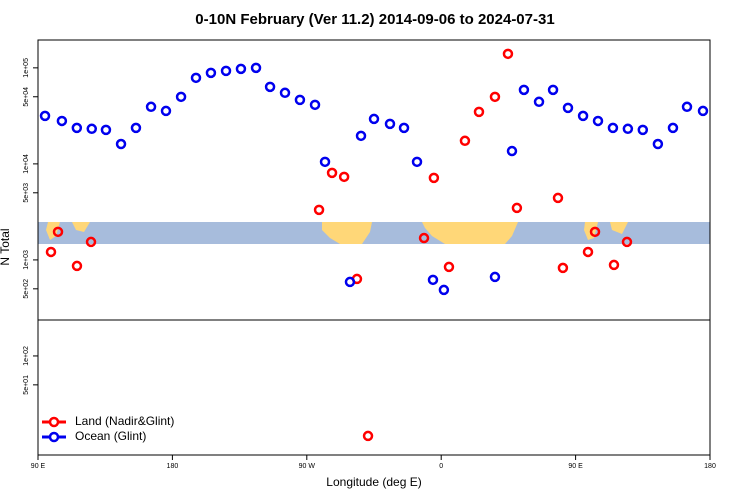 The height and width of the screenshot is (500, 750). Describe the element at coordinates (26, 289) in the screenshot. I see `y-tick-label: 5e+02` at that location.